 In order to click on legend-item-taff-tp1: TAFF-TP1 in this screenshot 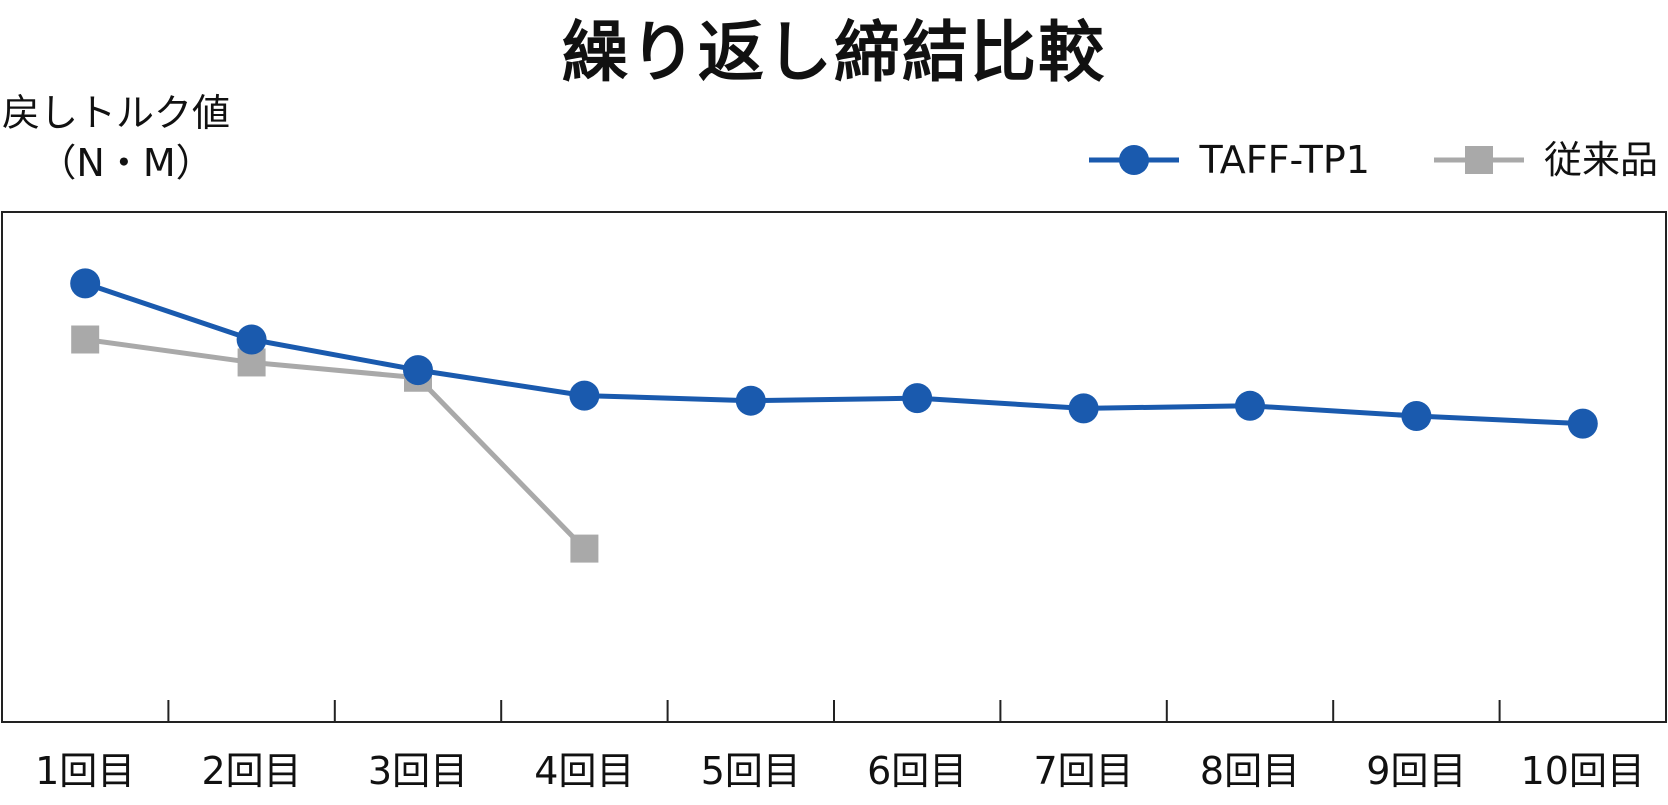, I will do `click(1229, 160)`.